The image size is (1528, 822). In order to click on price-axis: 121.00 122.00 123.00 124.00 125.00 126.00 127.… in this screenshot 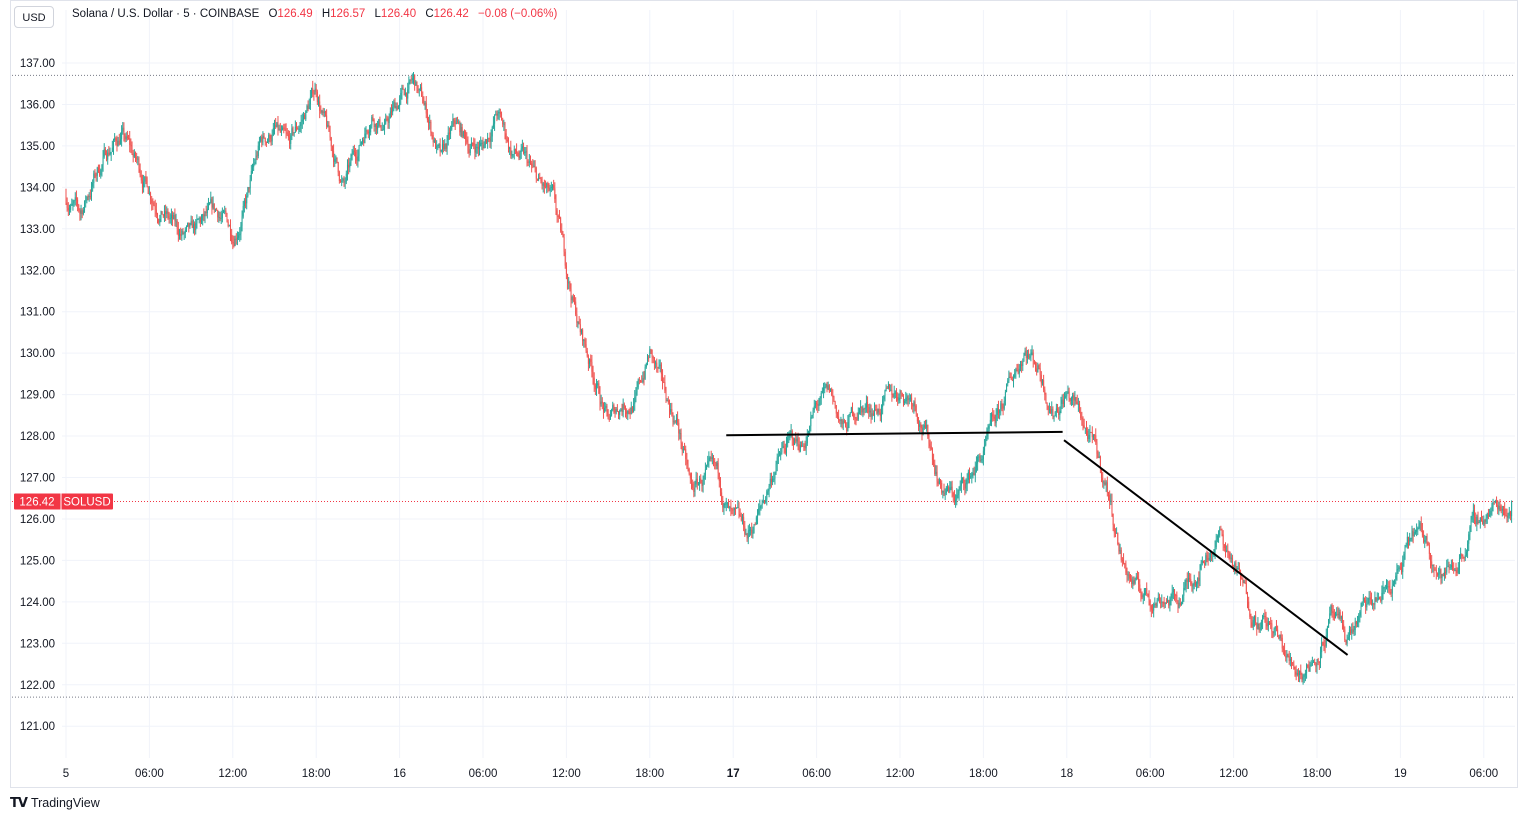, I will do `click(37, 395)`.